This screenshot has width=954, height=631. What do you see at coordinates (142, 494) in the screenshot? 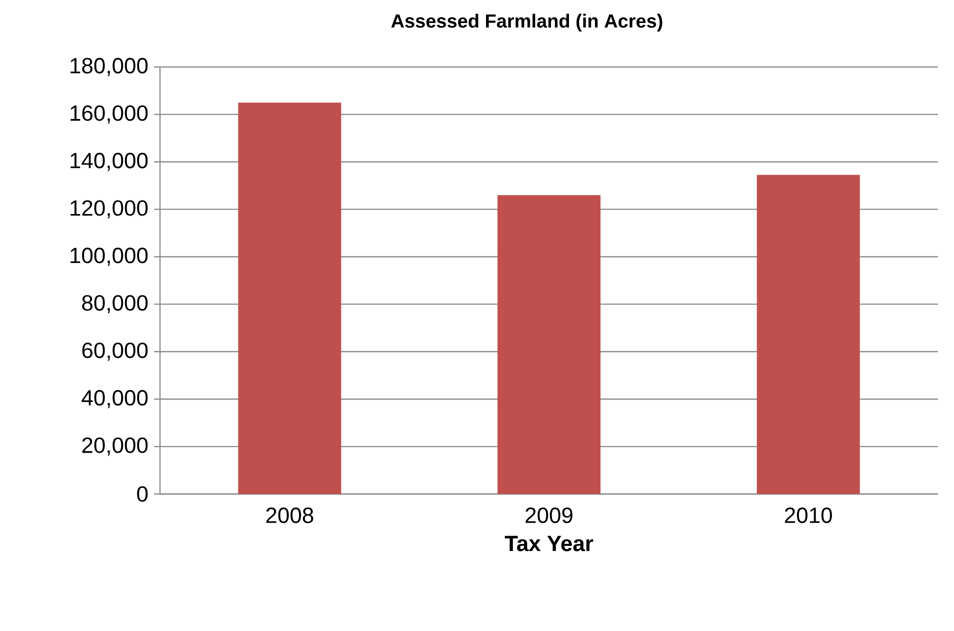
I see `y-tick-label: 0` at bounding box center [142, 494].